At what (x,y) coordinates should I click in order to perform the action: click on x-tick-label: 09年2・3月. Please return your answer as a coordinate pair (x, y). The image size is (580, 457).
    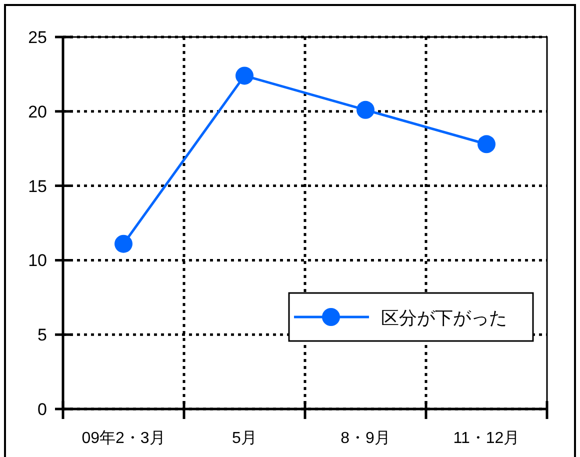
    Looking at the image, I should click on (124, 438).